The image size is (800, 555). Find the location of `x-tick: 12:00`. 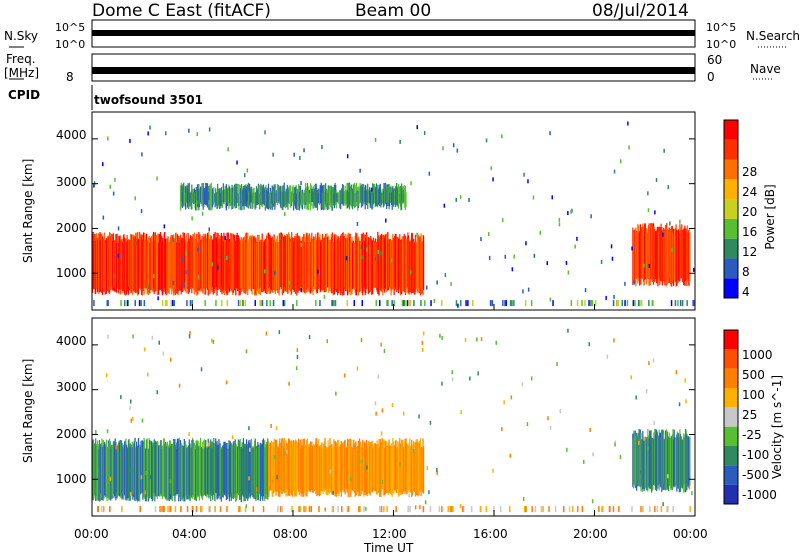

x-tick: 12:00 is located at coordinates (389, 534).